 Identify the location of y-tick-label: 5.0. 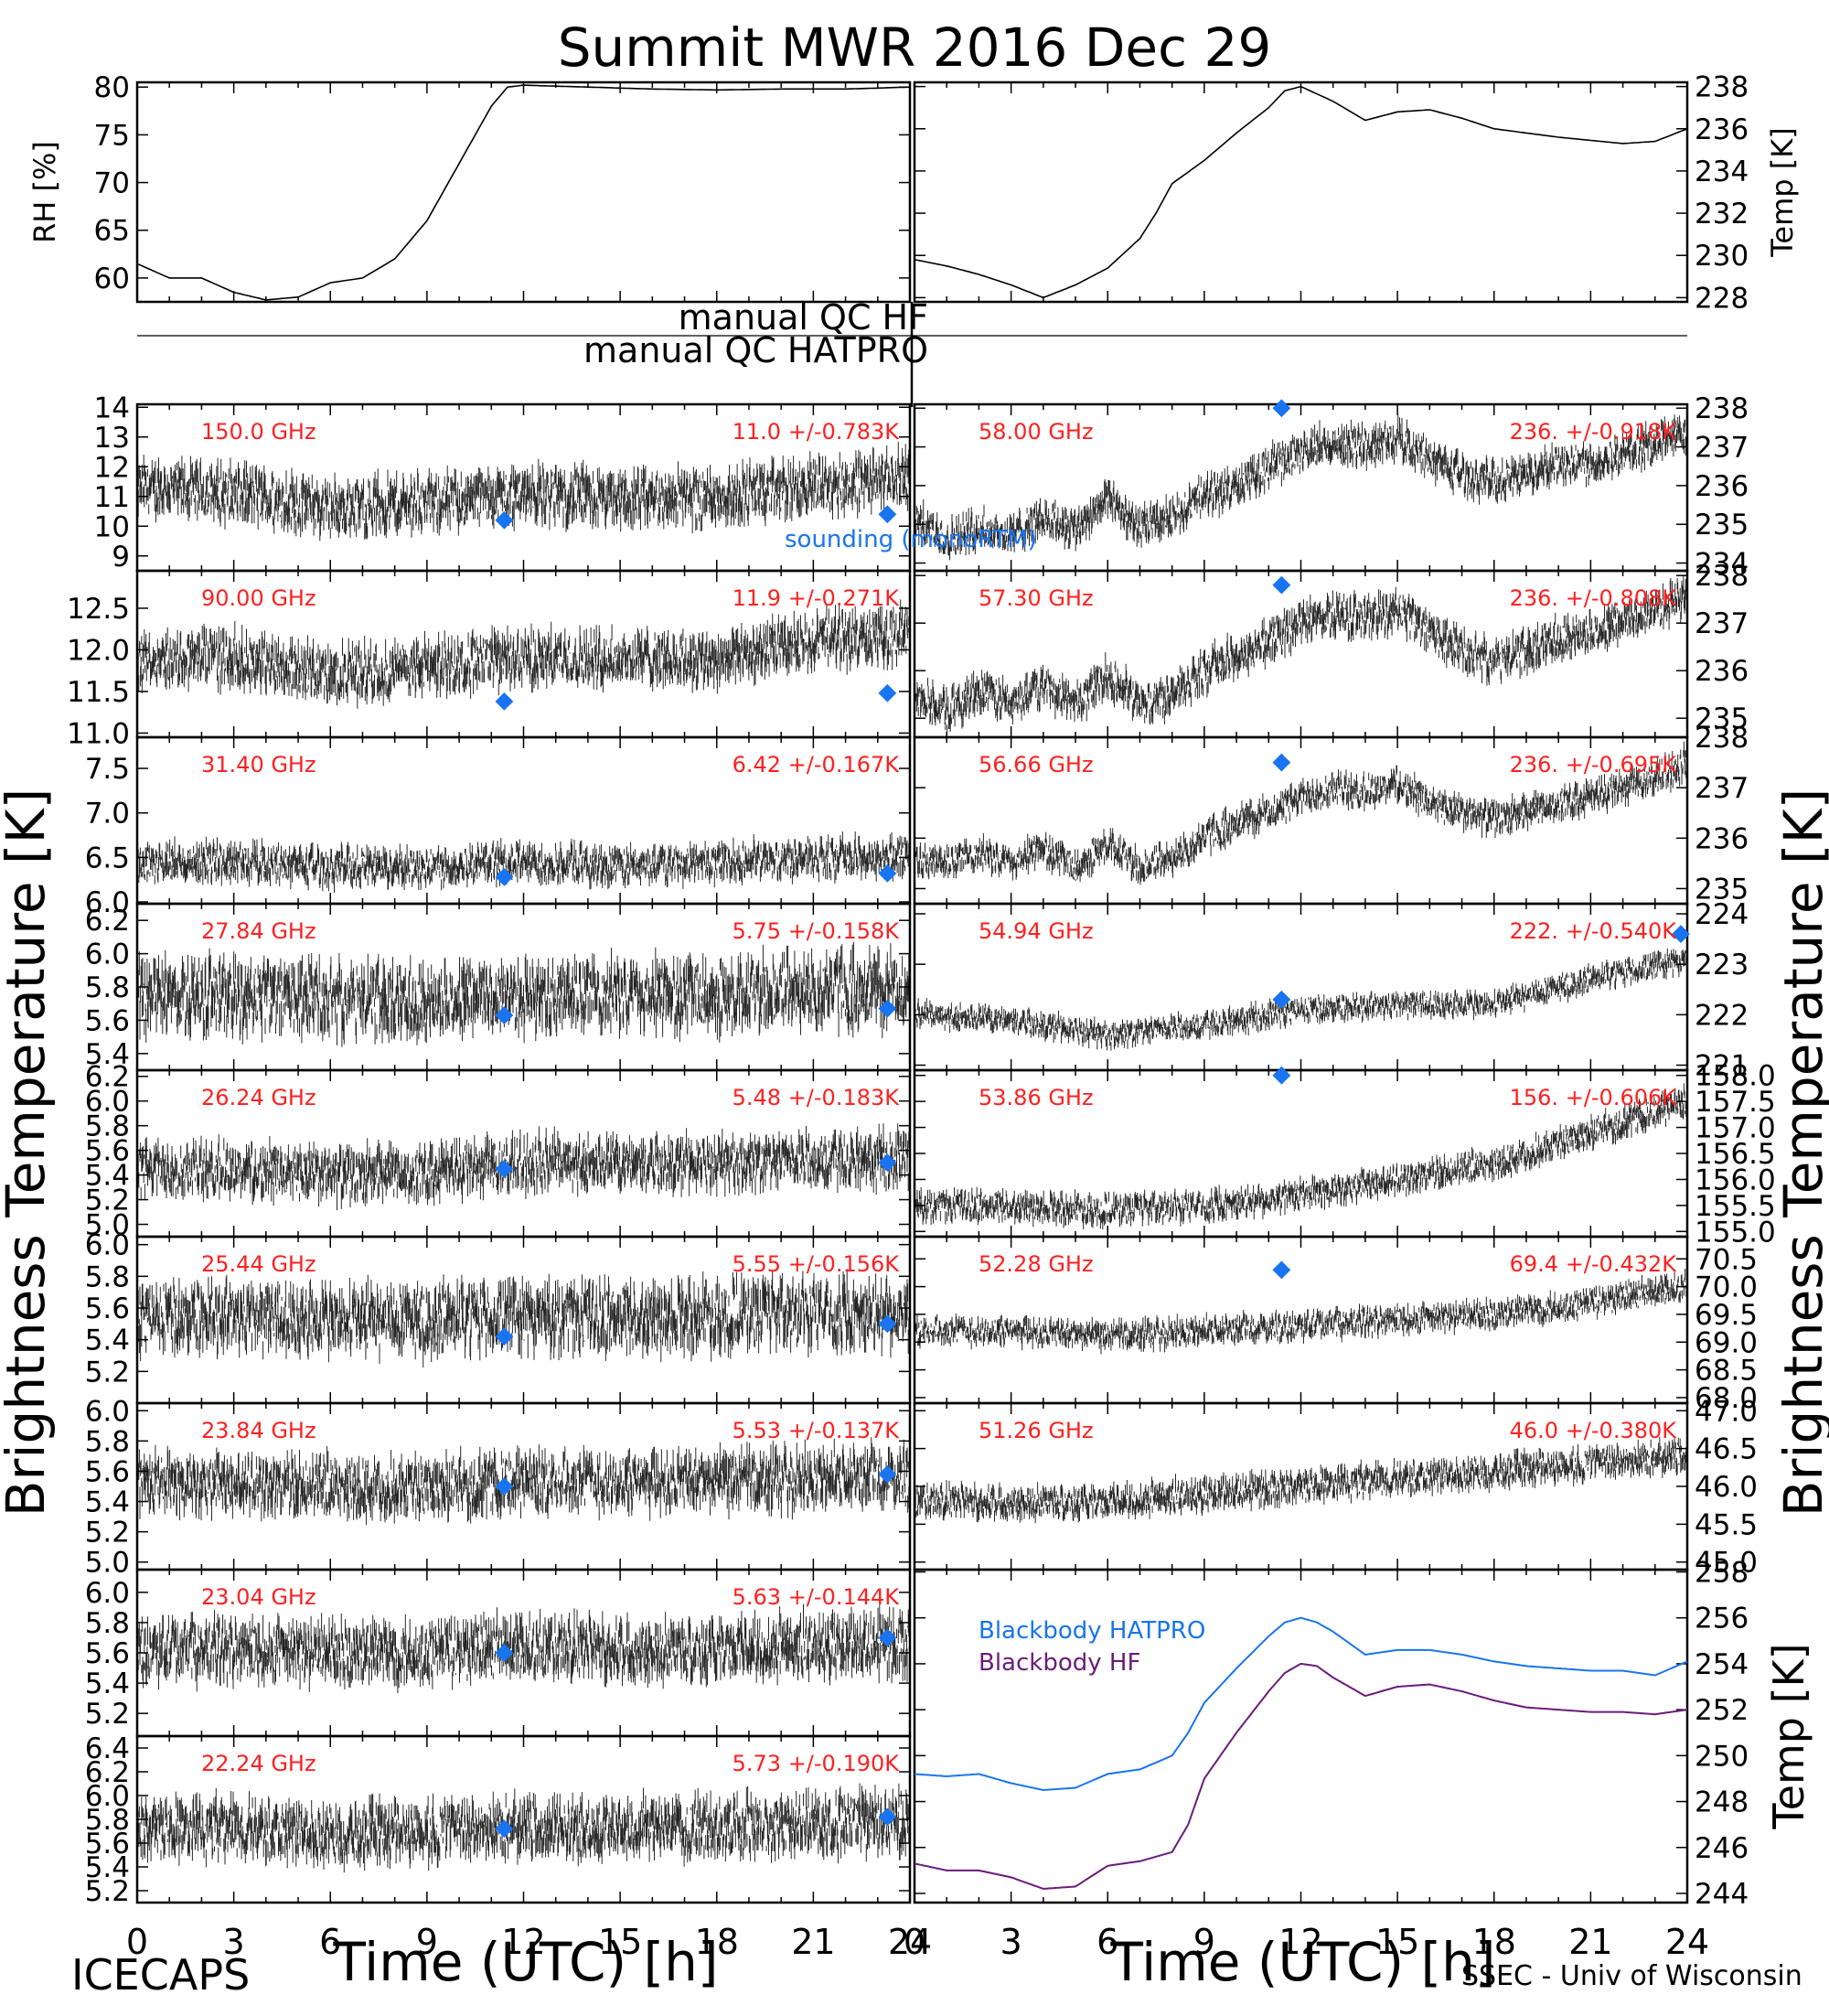
(107, 1563).